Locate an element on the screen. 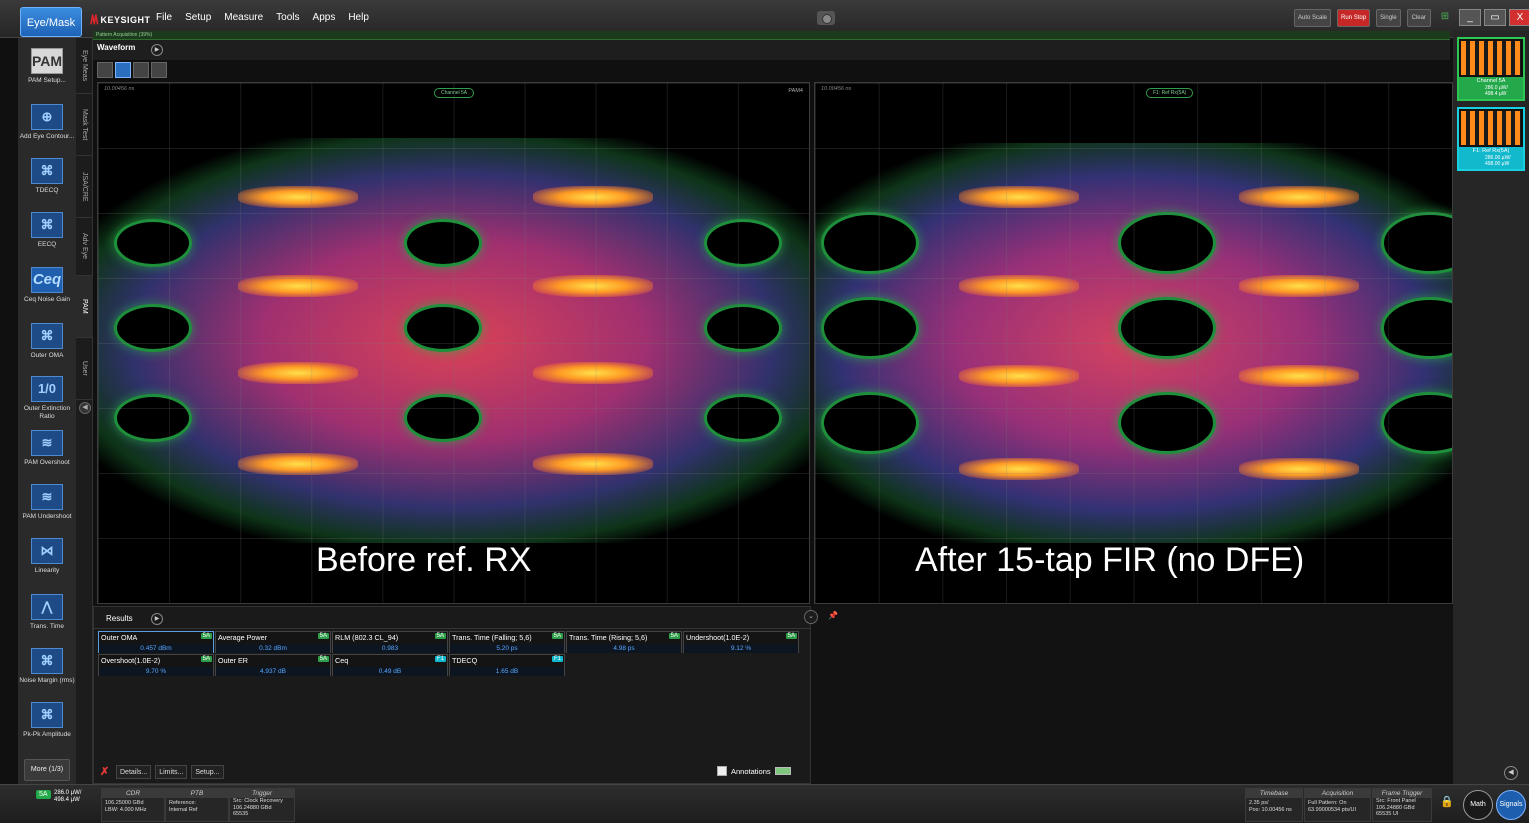  collapse-toolbar-icon: ◀ is located at coordinates (85, 408).